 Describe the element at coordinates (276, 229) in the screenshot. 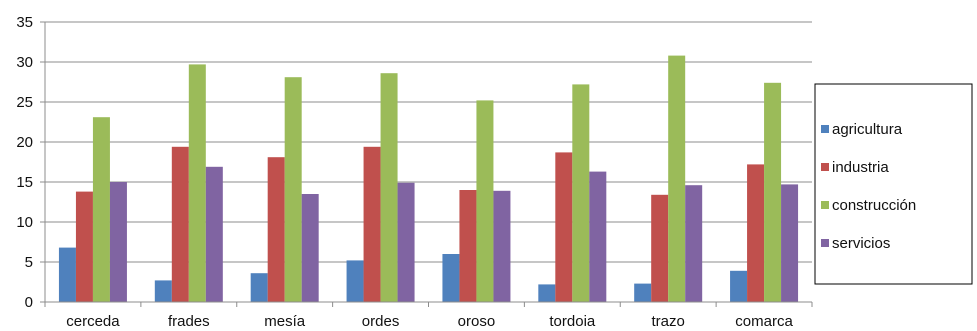

I see `bar-industria-mesa` at that location.